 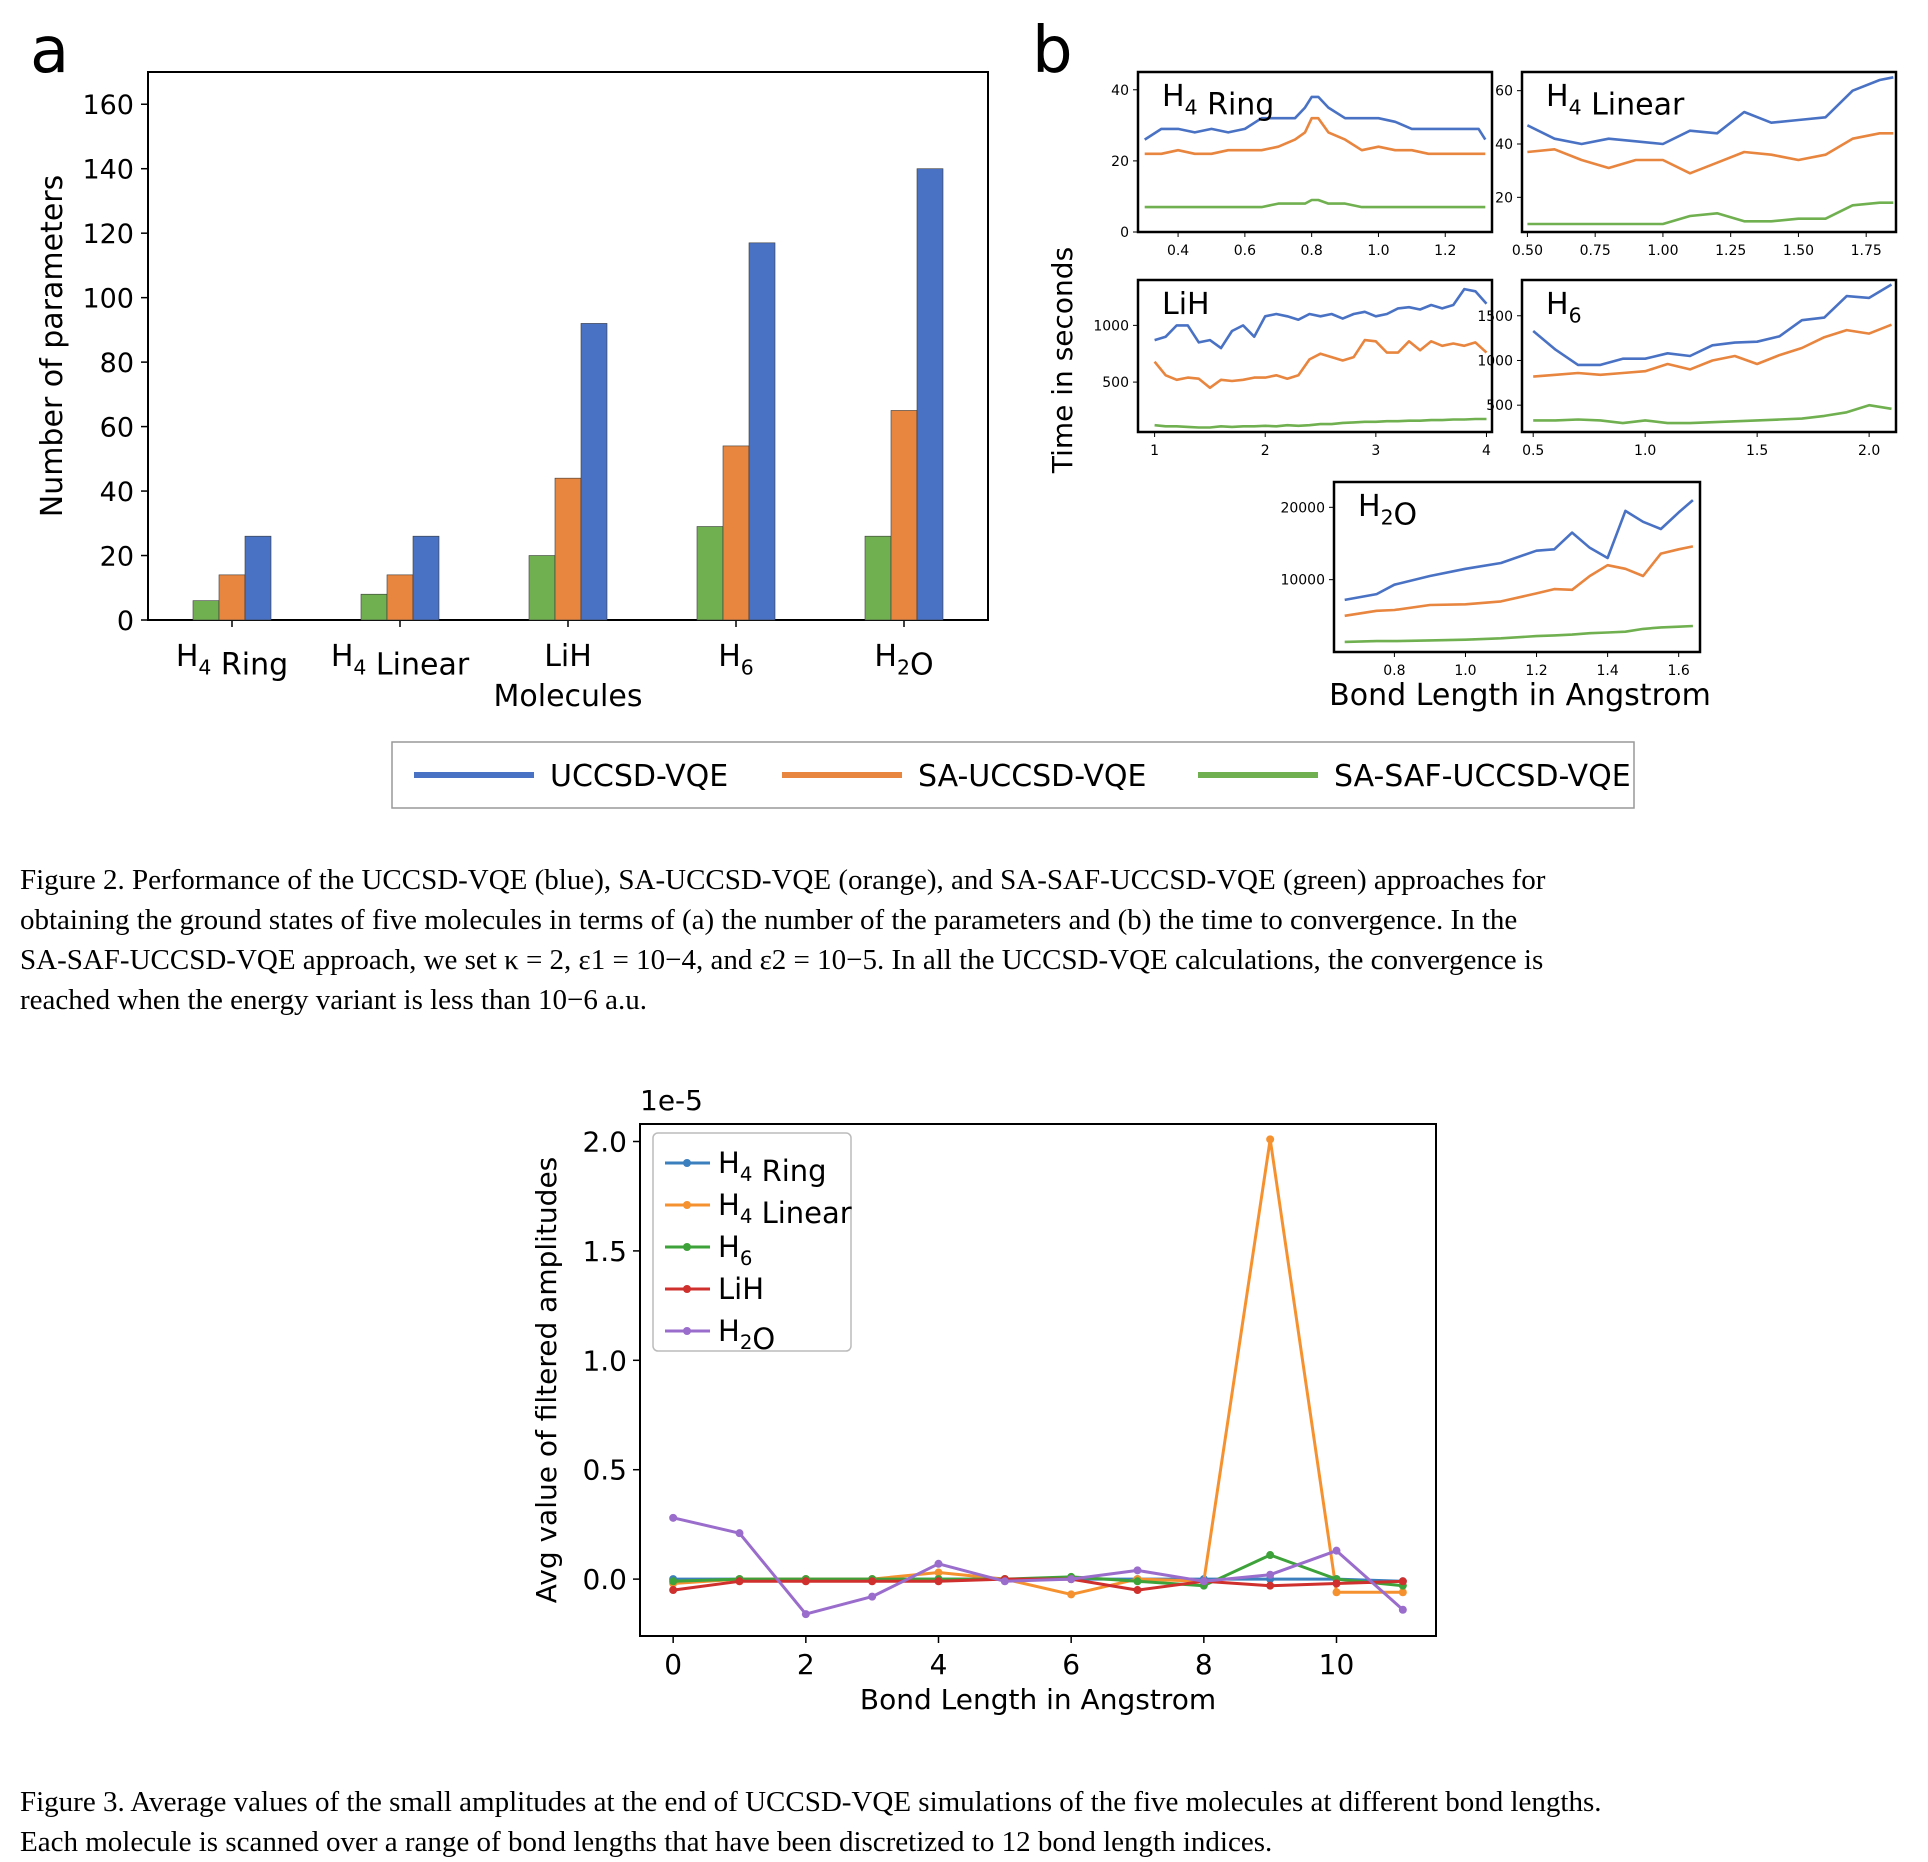 I want to click on subplot-title: H4 Ring, so click(x=1218, y=100).